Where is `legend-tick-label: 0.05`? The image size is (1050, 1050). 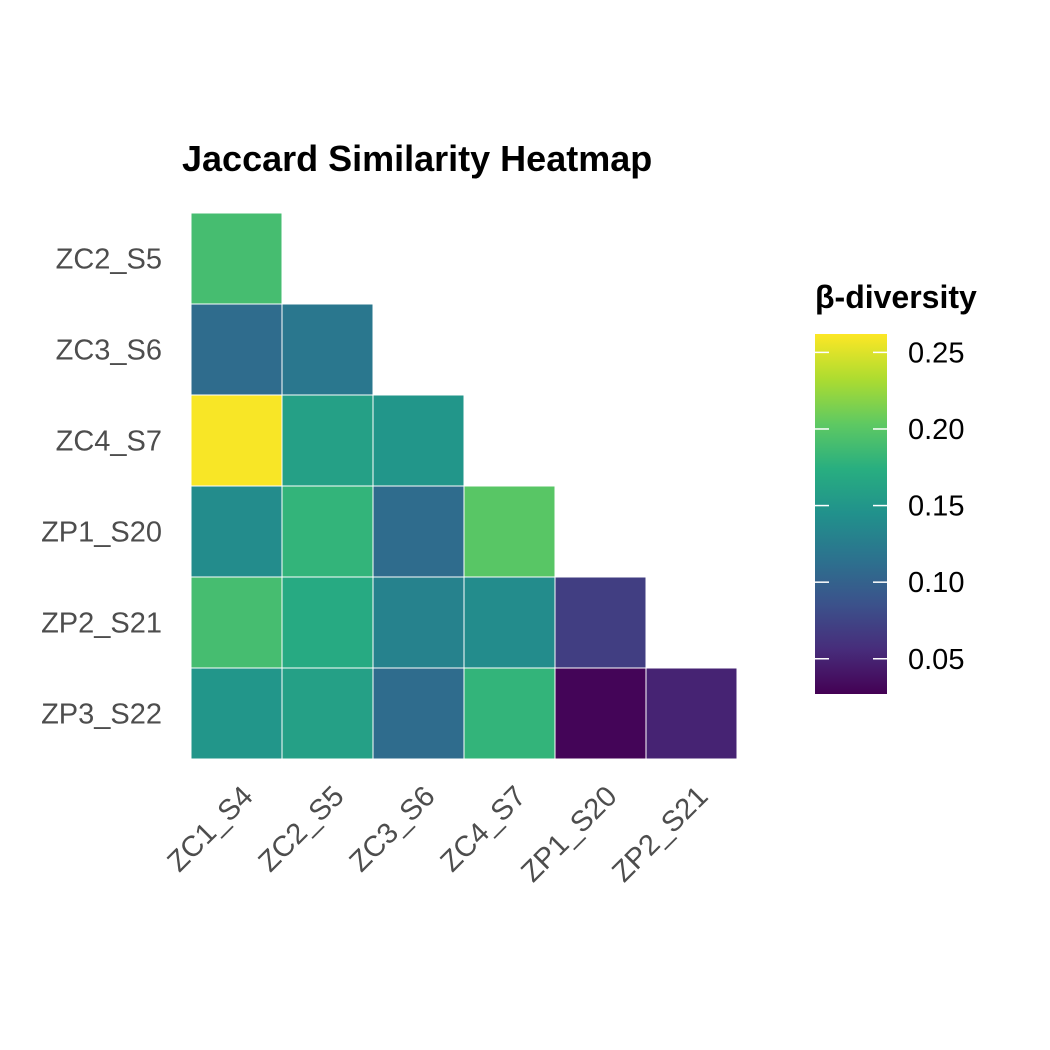 legend-tick-label: 0.05 is located at coordinates (936, 660).